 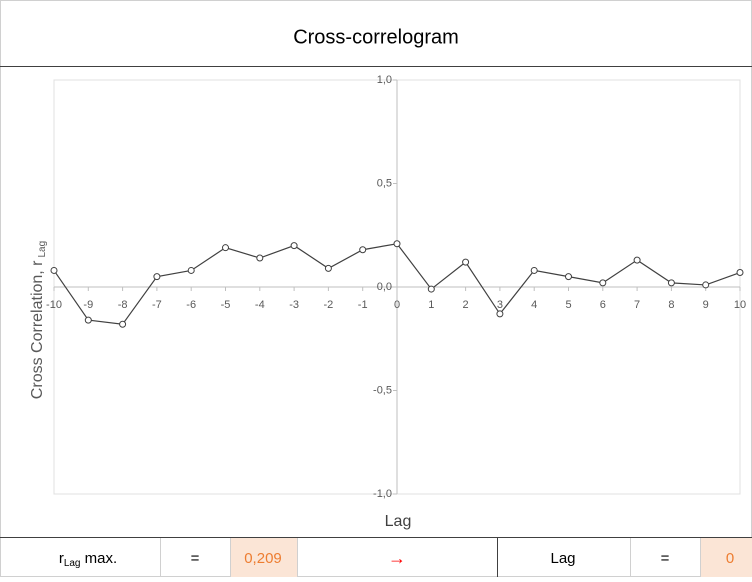 I want to click on y-axis-title: Cross Correlation, r Lag, so click(x=38, y=320).